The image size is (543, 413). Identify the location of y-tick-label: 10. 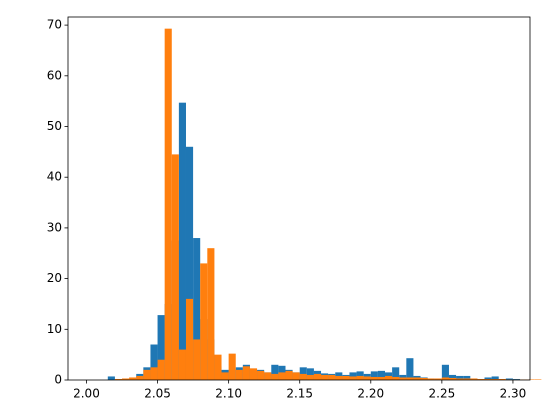
(54, 329).